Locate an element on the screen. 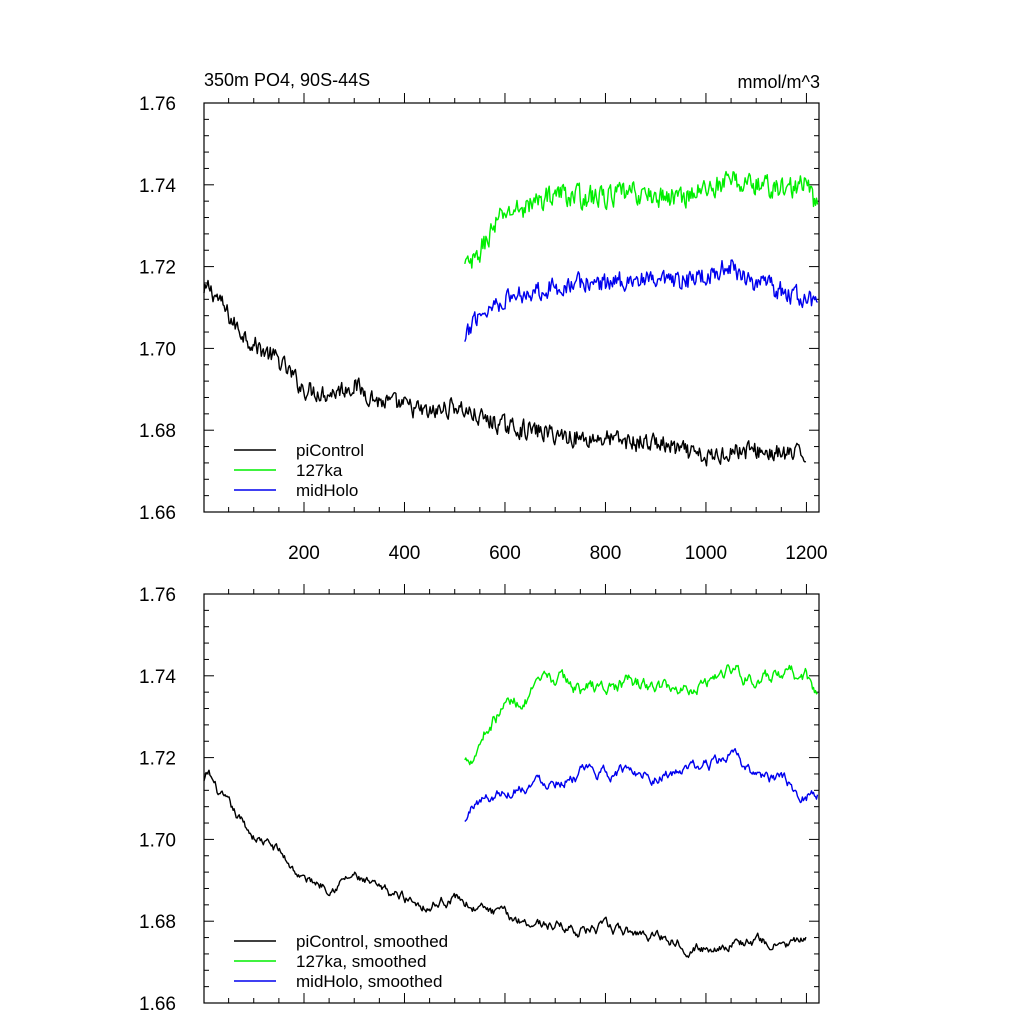  x-tick-label: 1000 is located at coordinates (706, 553).